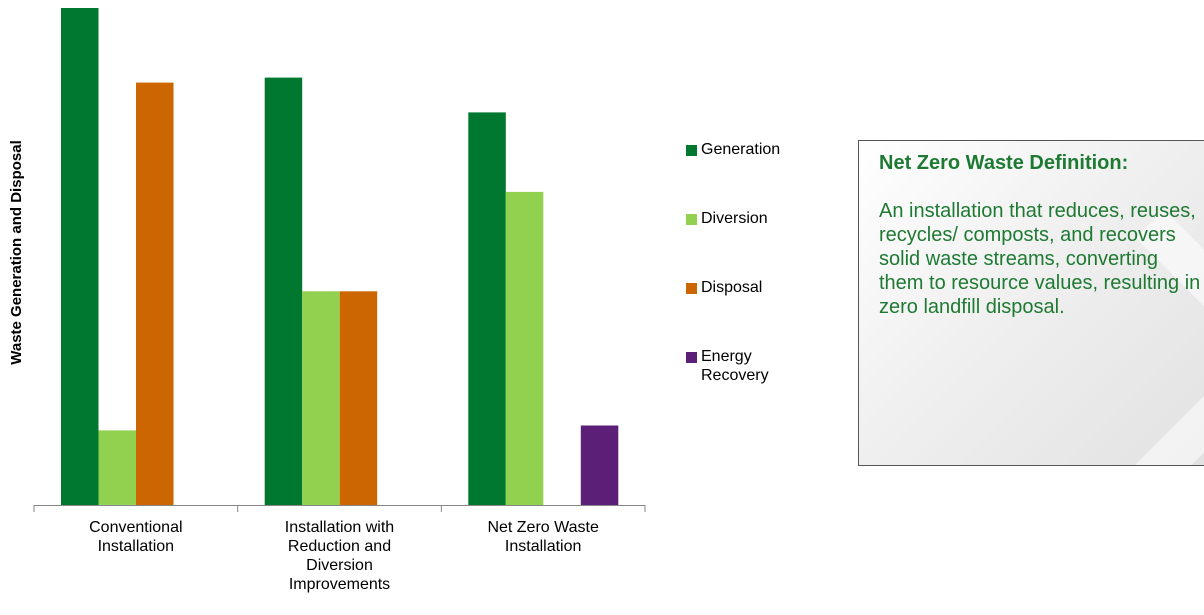  I want to click on legend-label-line: Generation, so click(741, 149).